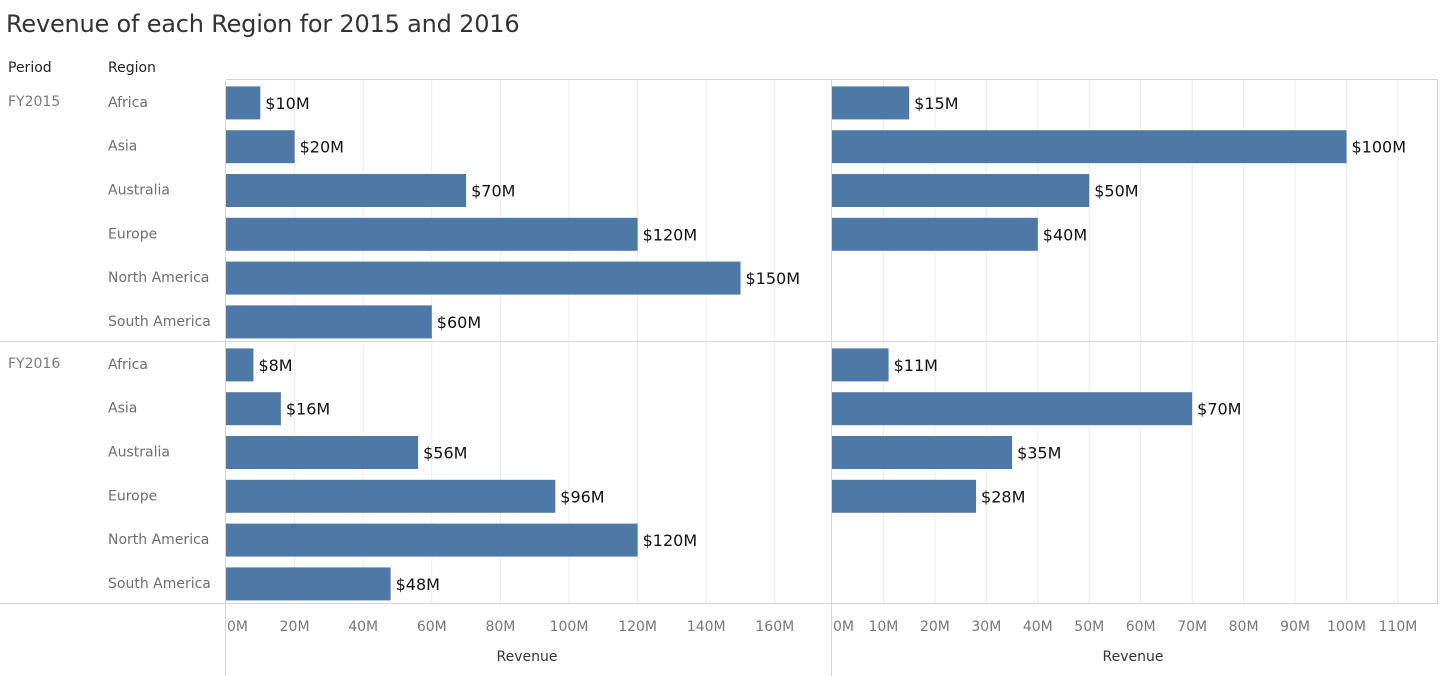 The image size is (1440, 676). I want to click on data-label: $11M, so click(916, 365).